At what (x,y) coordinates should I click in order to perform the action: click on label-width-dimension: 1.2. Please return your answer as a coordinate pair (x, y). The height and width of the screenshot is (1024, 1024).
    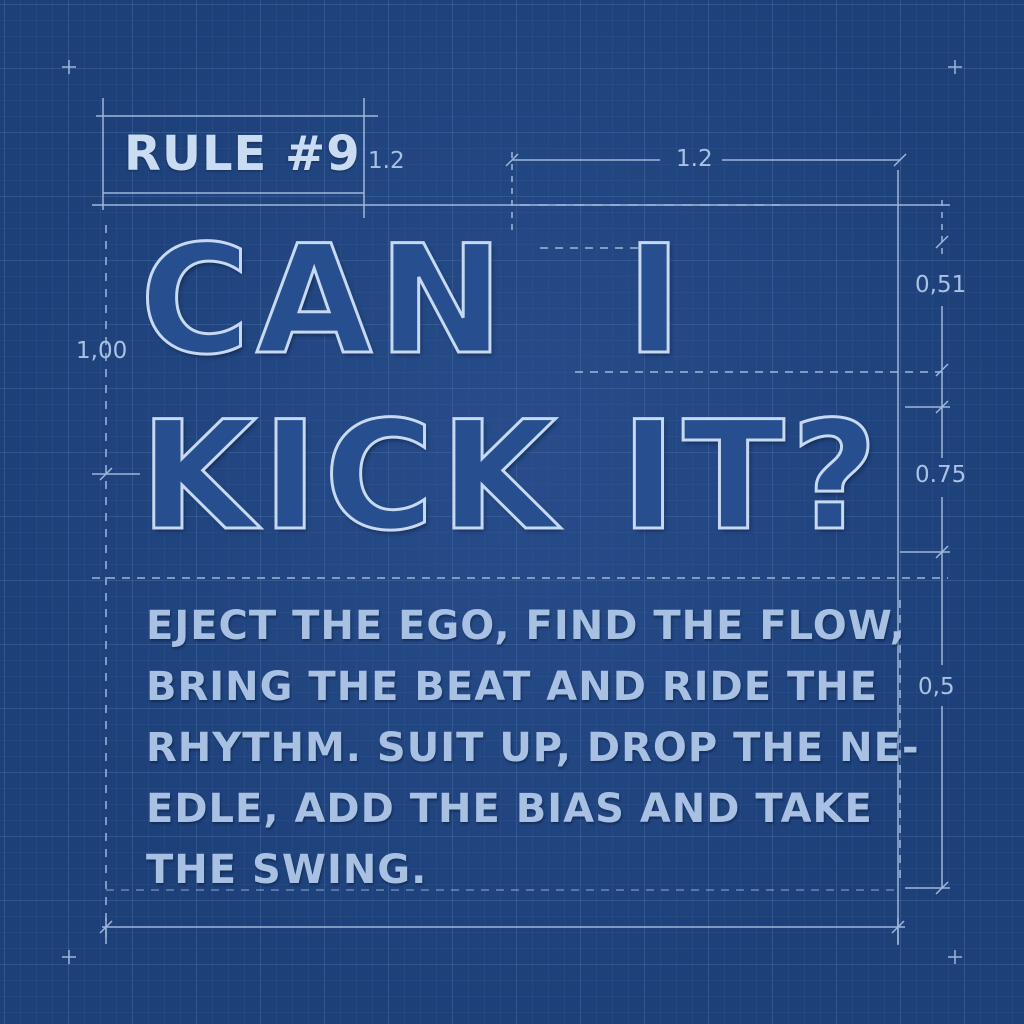
    Looking at the image, I should click on (386, 161).